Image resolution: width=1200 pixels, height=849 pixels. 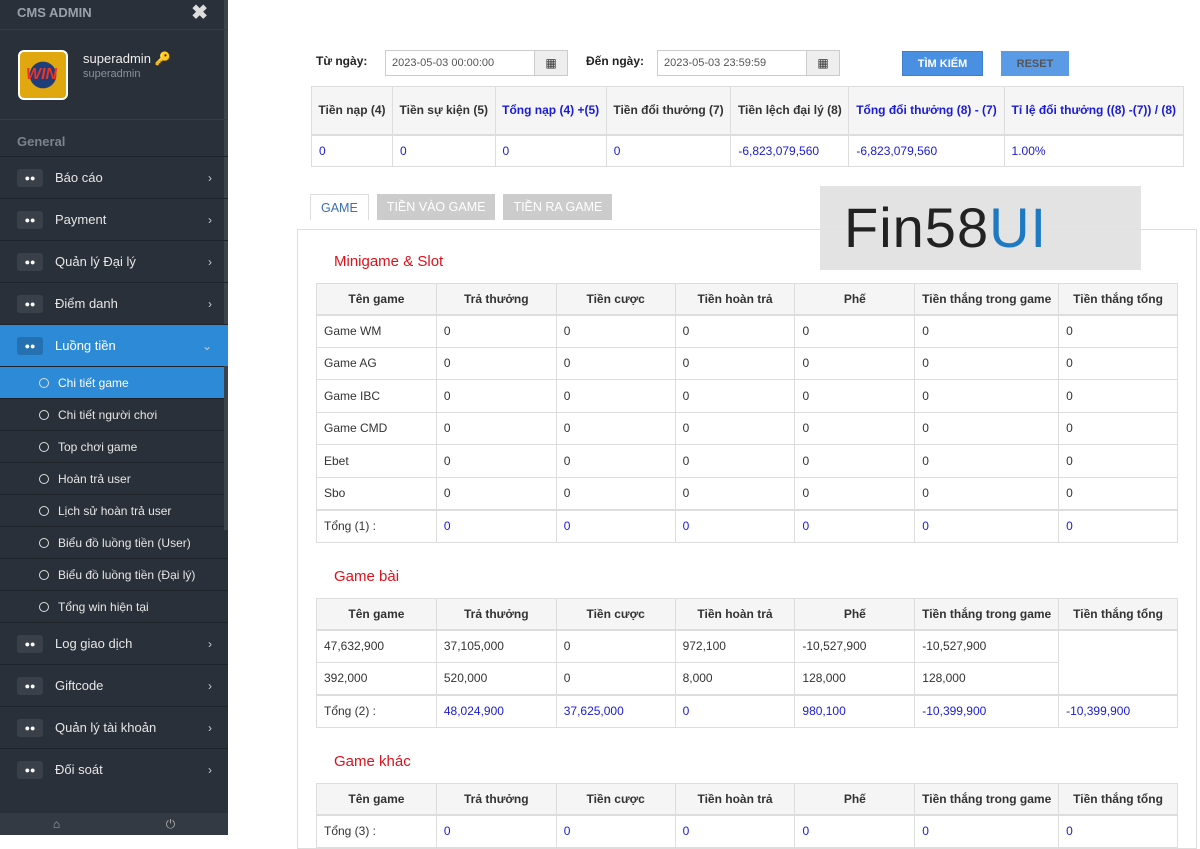 What do you see at coordinates (114, 261) in the screenshot?
I see `sidebar-item: ●● Quản lý Đại lý ›` at bounding box center [114, 261].